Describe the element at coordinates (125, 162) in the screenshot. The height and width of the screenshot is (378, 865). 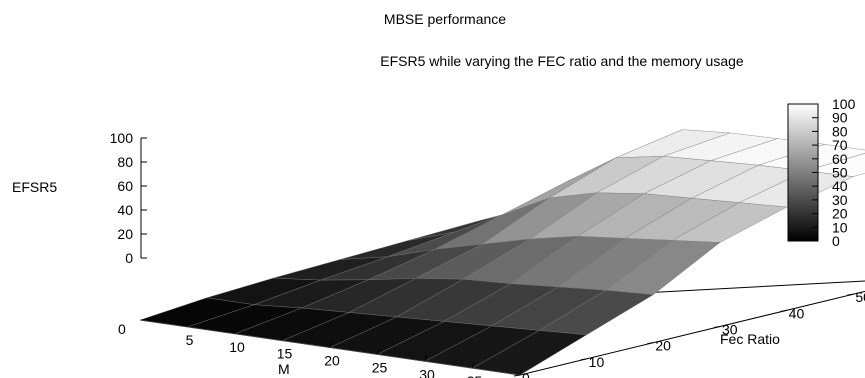
I see `z-tick-label: 80` at that location.